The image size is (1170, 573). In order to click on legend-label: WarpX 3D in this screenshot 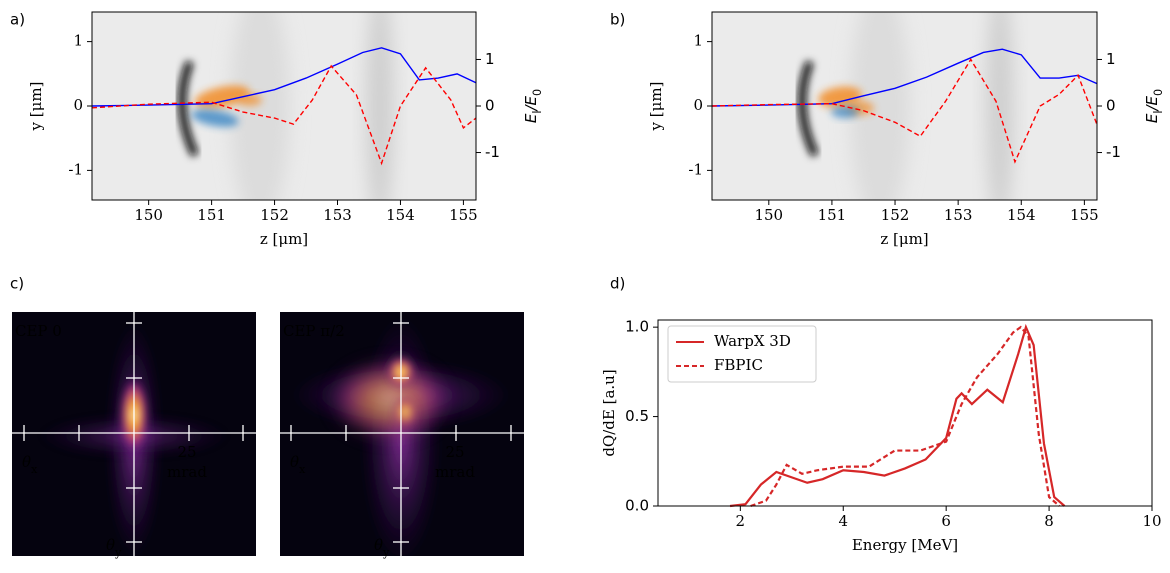, I will do `click(752, 341)`.